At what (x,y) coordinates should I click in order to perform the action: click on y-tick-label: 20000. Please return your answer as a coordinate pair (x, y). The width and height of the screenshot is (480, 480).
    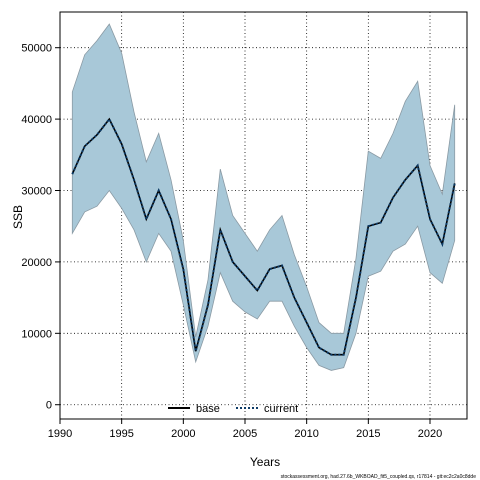
    Looking at the image, I should click on (36, 263).